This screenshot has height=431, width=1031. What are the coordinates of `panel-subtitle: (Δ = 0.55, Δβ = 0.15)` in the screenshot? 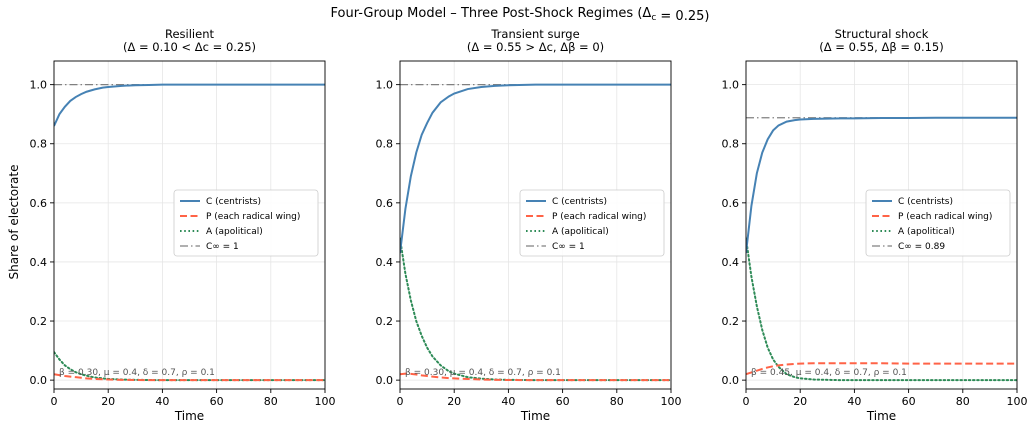 It's located at (881, 47).